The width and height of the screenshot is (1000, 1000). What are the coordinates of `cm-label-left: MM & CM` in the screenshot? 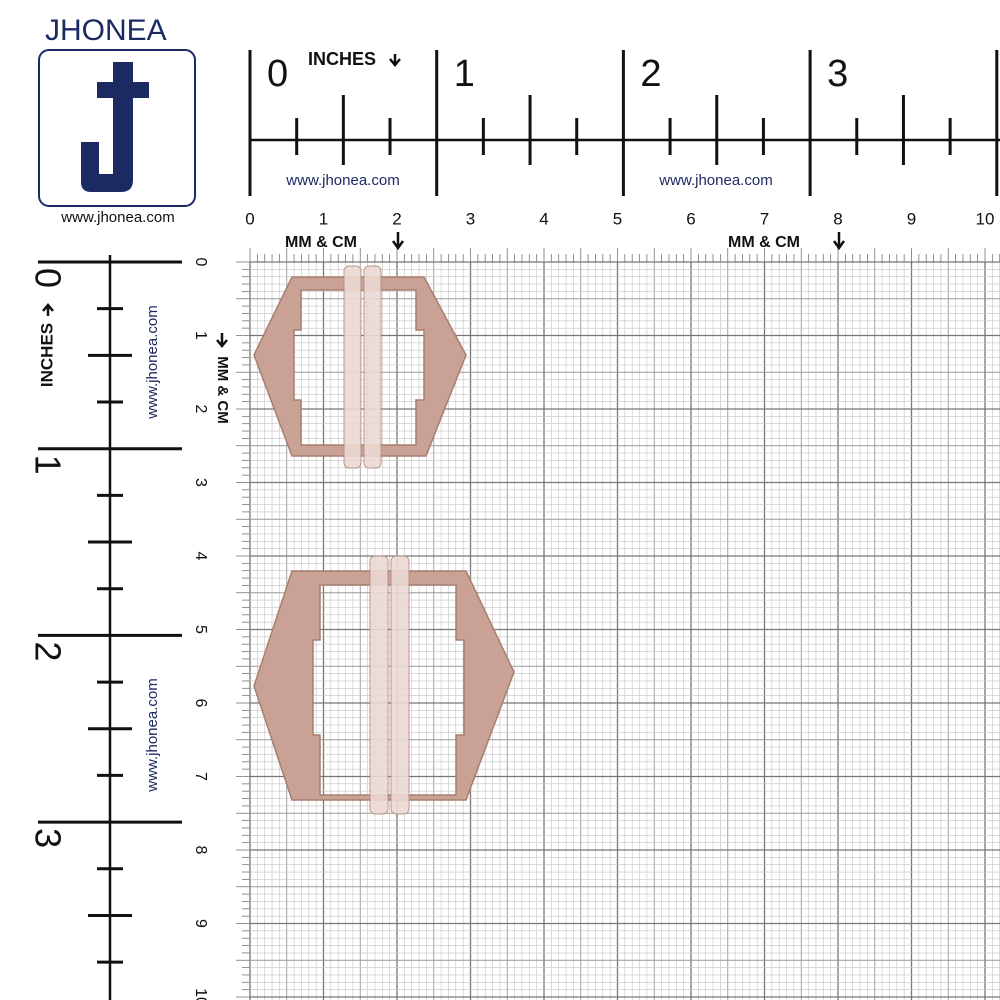 It's located at (222, 390).